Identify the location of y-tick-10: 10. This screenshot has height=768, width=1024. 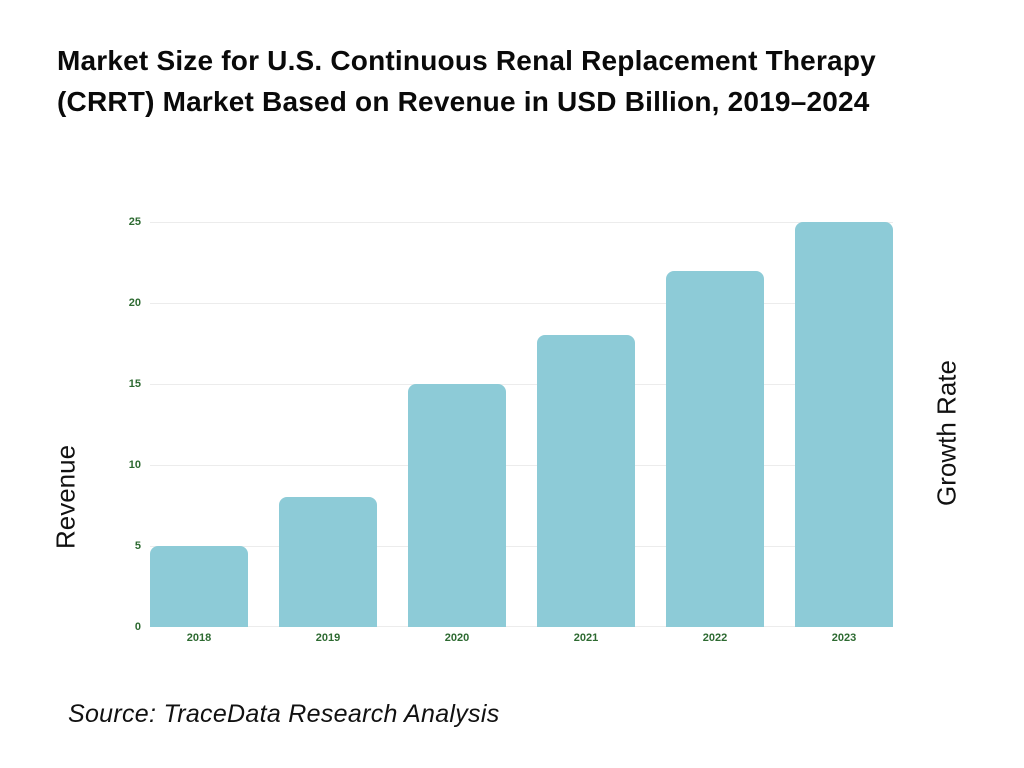
(134, 465).